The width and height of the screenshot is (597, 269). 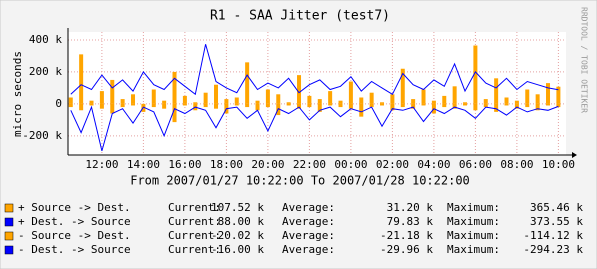 I want to click on x-tick-label: 12:00, so click(x=101, y=164).